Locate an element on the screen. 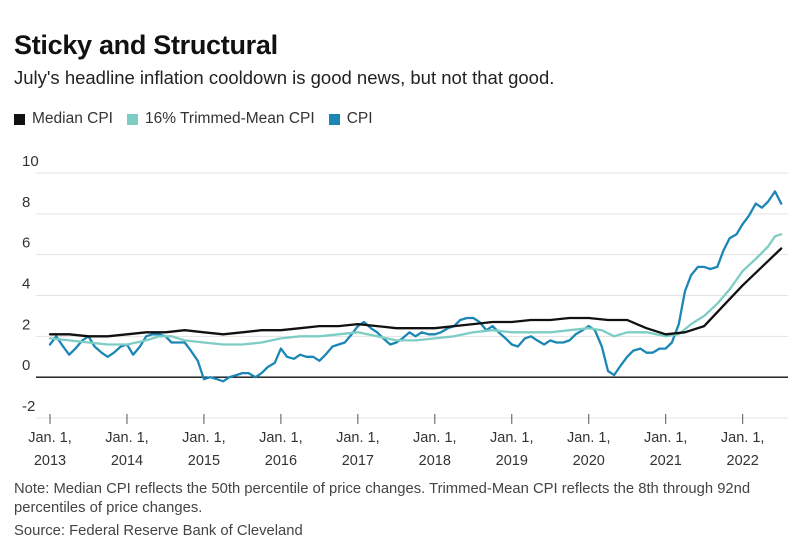  x-tick-label-line2: 2019 is located at coordinates (512, 461).